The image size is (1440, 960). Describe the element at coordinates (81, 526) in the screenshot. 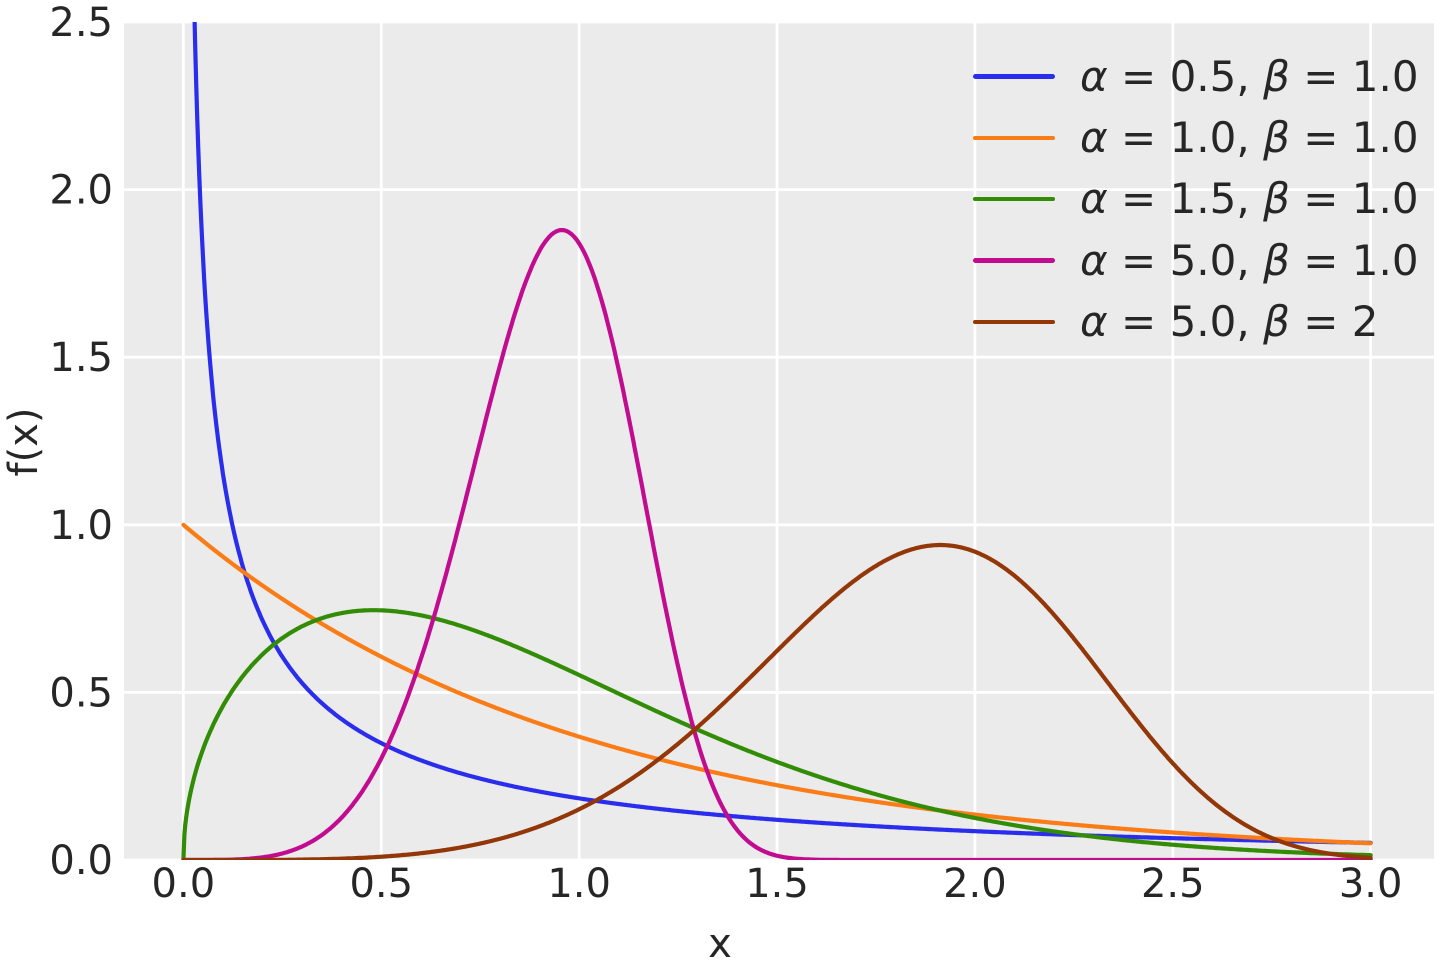

I see `y-tick-label: 1.0` at that location.